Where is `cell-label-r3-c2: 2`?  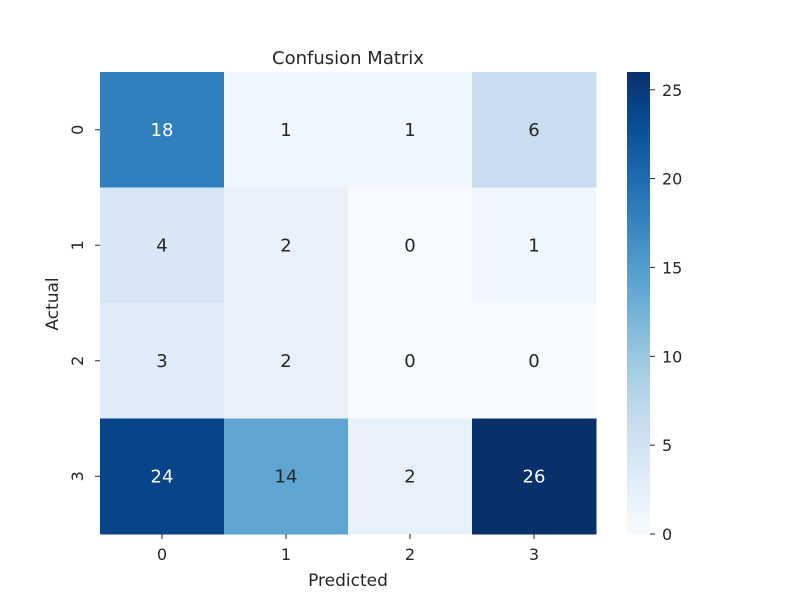 cell-label-r3-c2: 2 is located at coordinates (409, 476).